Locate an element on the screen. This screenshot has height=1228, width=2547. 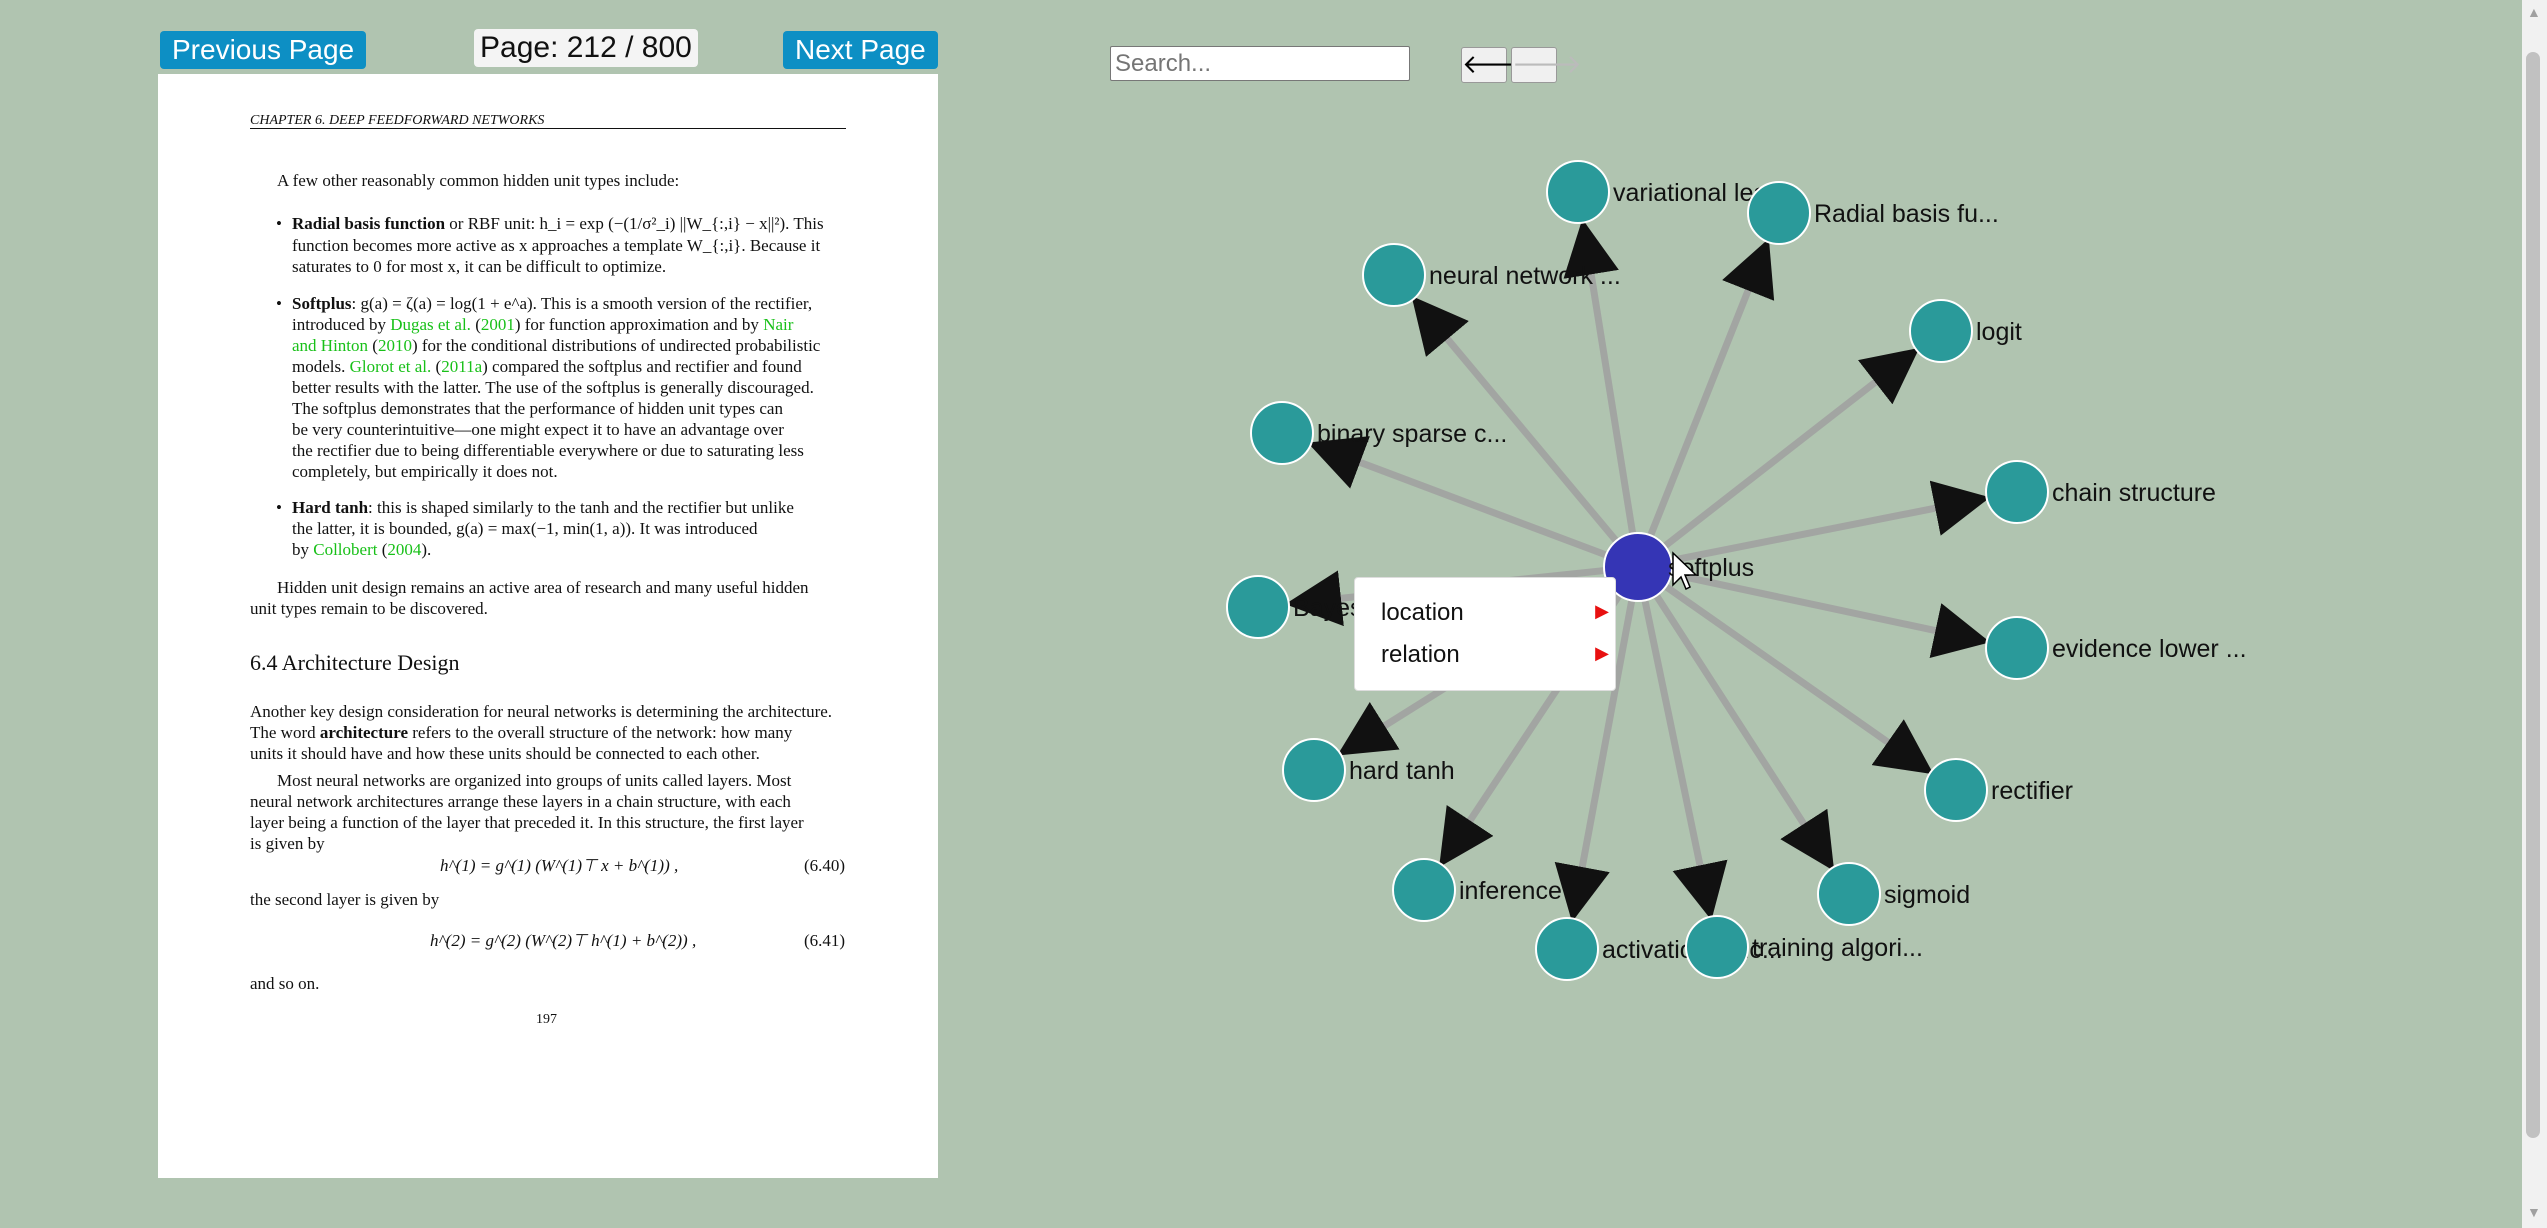
graph-center-circle is located at coordinates (1638, 567).